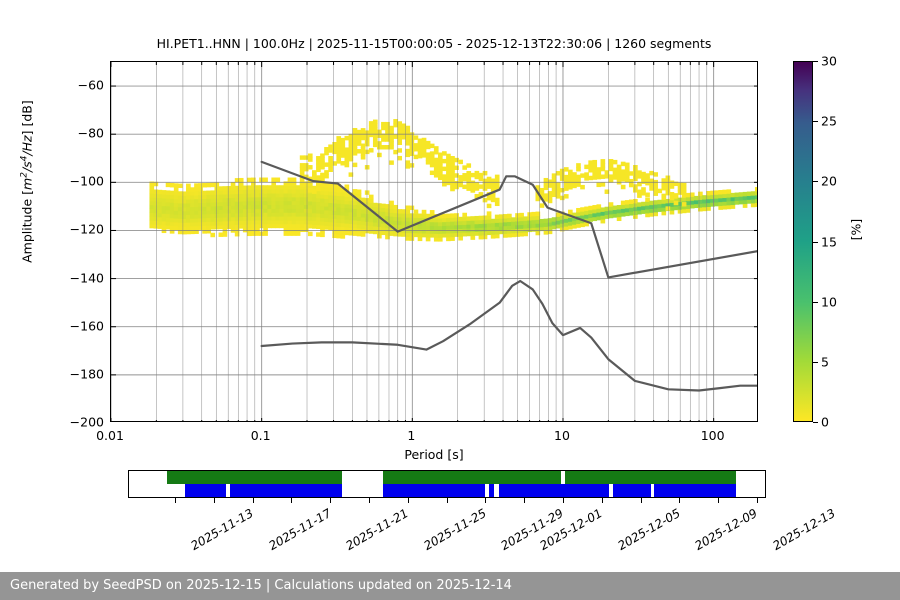 The height and width of the screenshot is (600, 900). Describe the element at coordinates (434, 454) in the screenshot. I see `x-axis-label: Period [s]` at that location.